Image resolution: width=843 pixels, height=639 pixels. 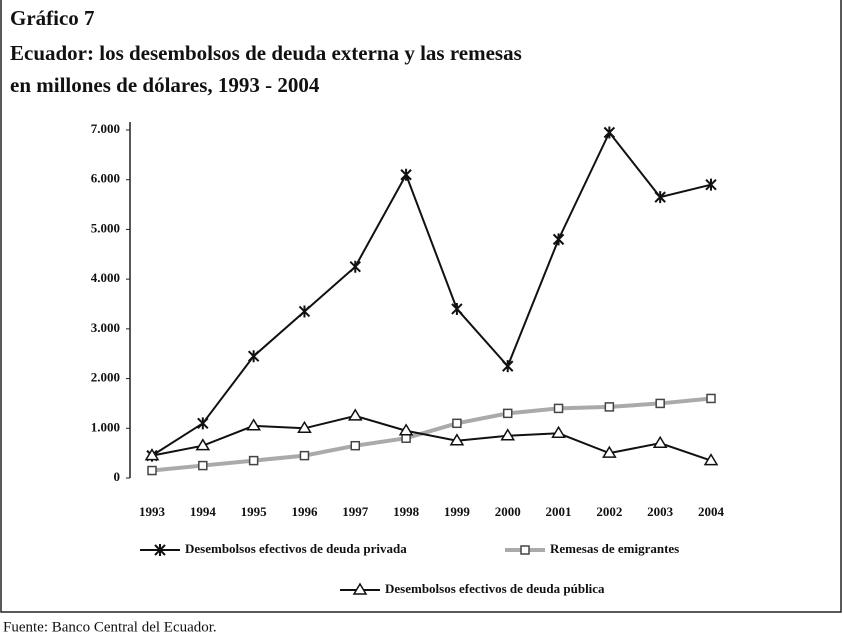 I want to click on x-tick-label: 1998, so click(x=406, y=511).